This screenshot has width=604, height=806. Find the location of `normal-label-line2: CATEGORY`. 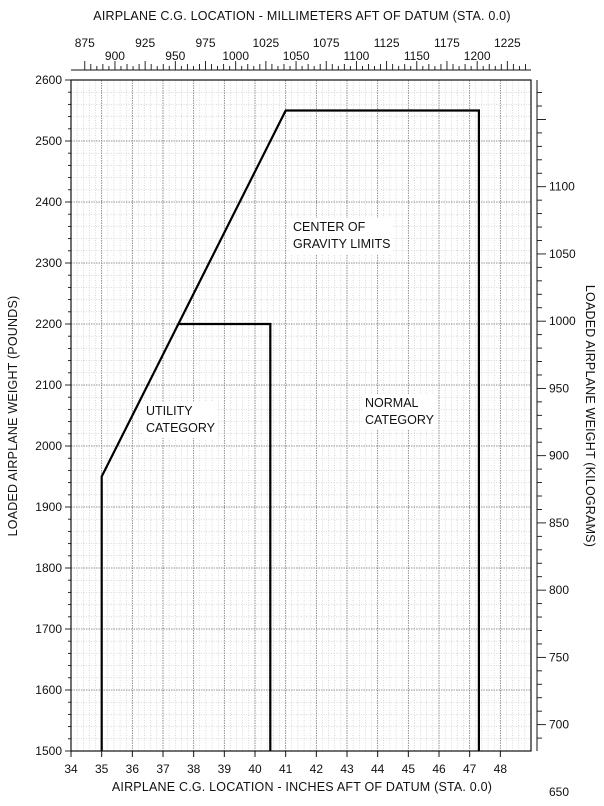

normal-label-line2: CATEGORY is located at coordinates (399, 420).